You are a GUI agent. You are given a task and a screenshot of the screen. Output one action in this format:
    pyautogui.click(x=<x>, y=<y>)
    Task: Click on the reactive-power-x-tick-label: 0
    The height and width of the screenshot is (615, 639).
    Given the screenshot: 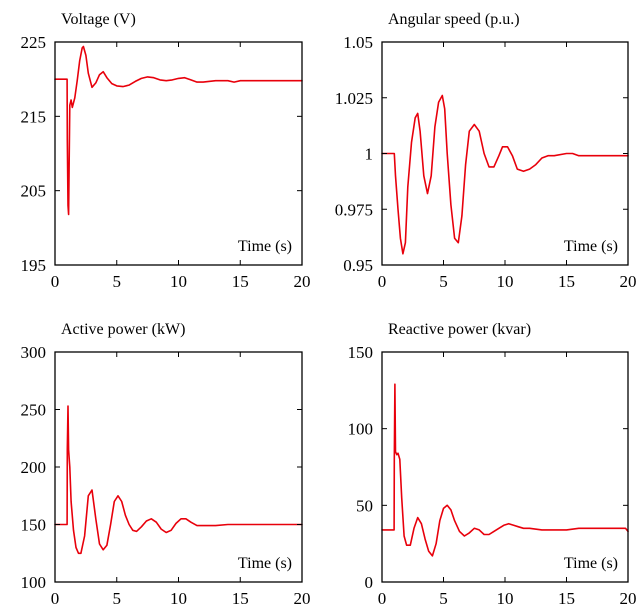 What is the action you would take?
    pyautogui.click(x=382, y=598)
    